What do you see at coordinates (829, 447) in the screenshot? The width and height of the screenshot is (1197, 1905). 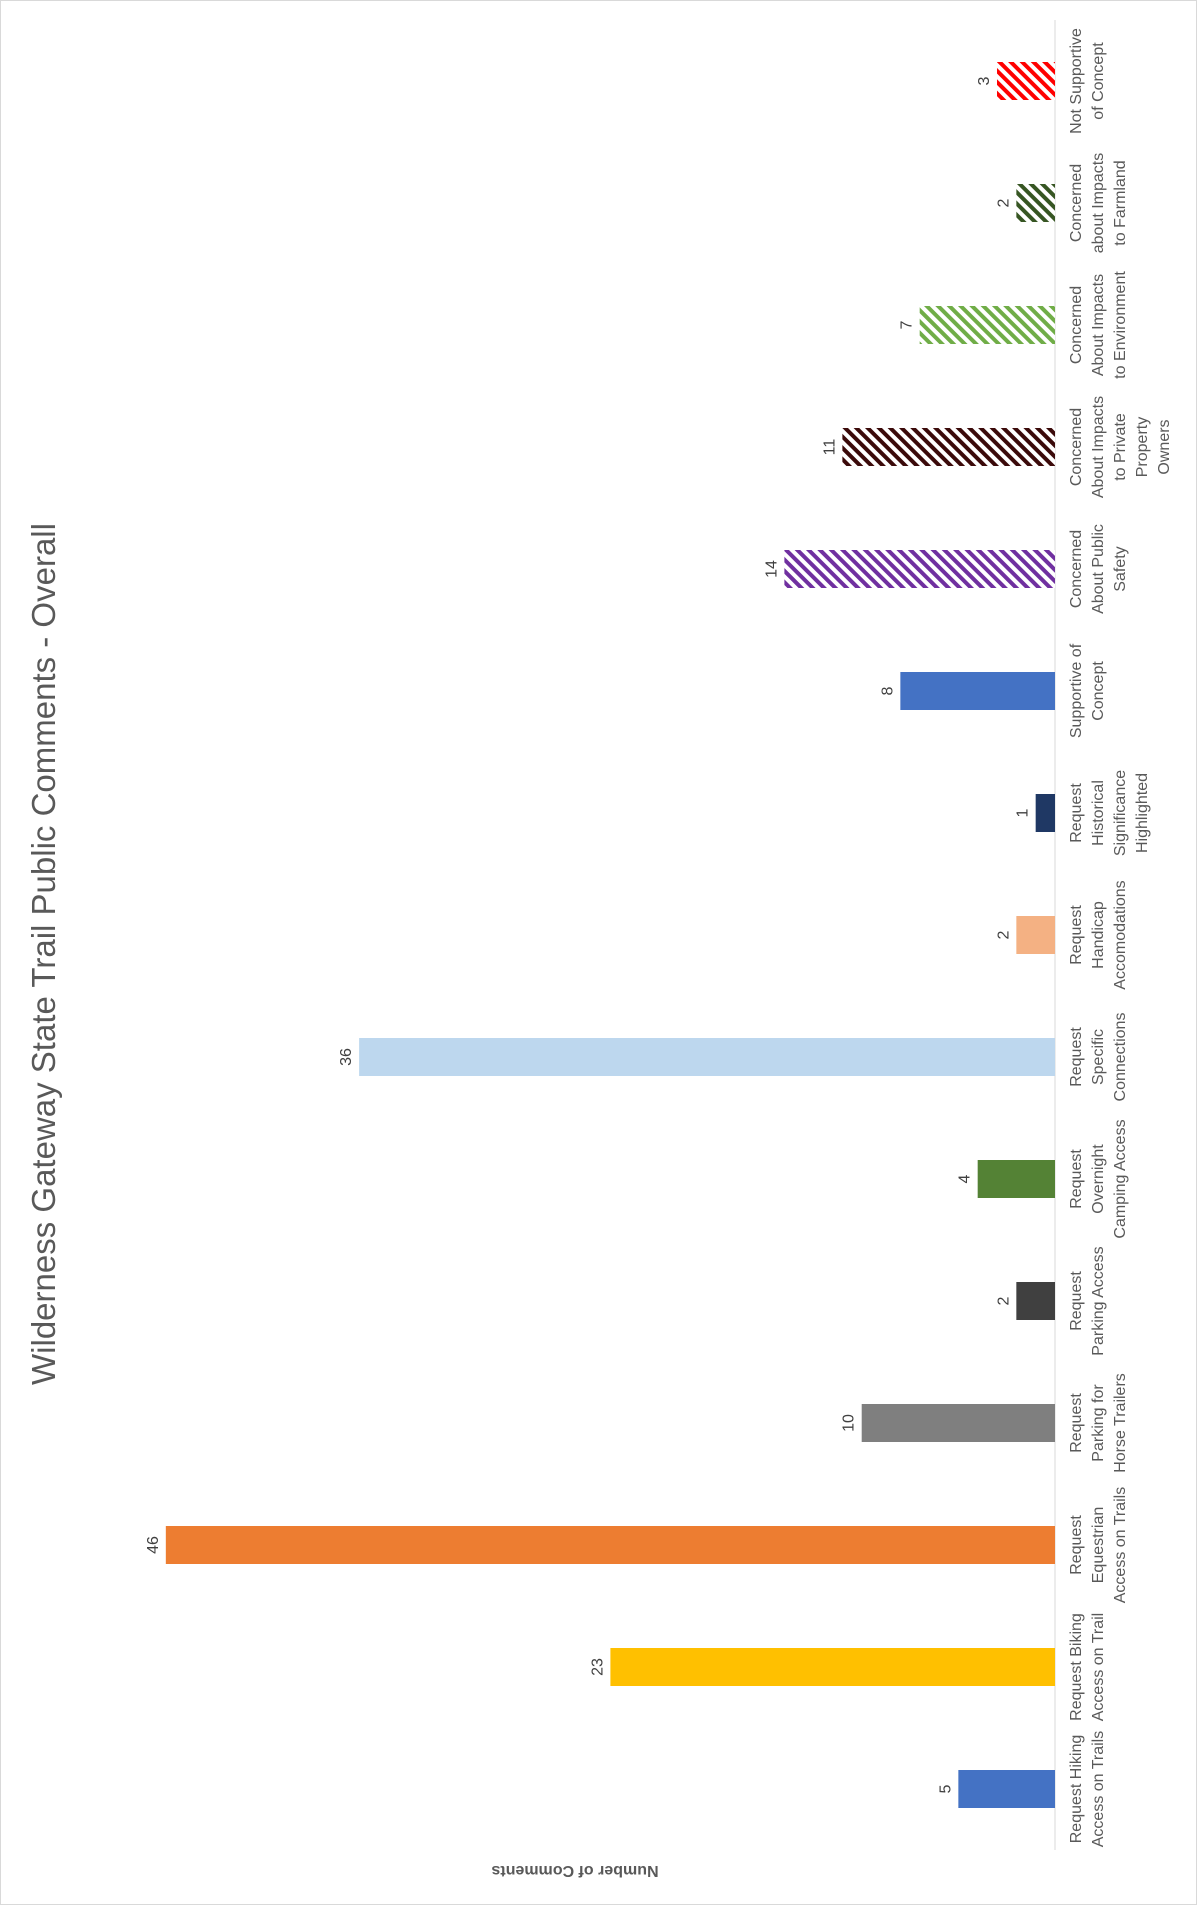 I see `data-label: 11` at bounding box center [829, 447].